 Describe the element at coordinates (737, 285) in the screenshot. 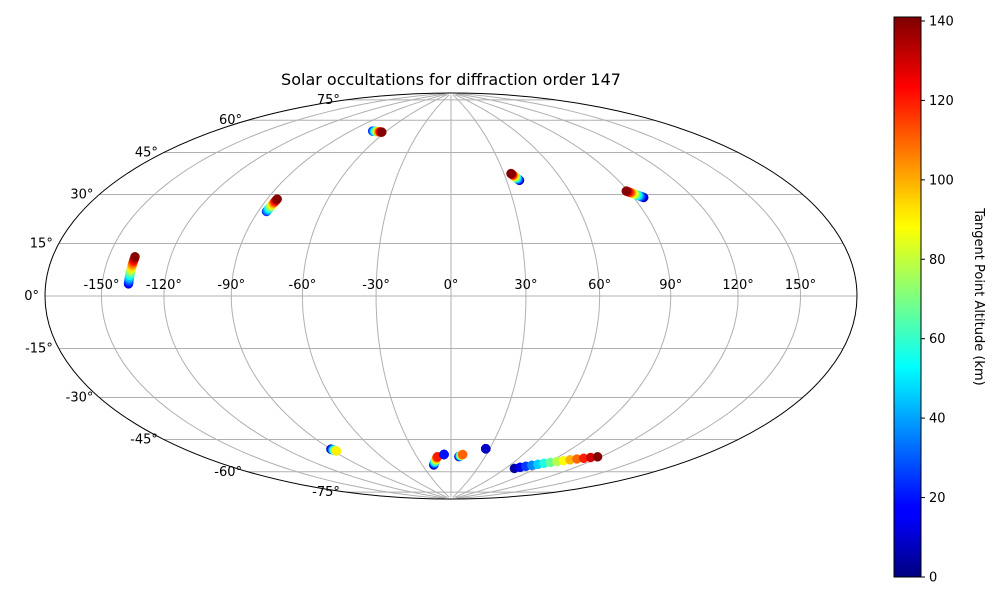

I see `longitude-tick-label: 120°` at that location.